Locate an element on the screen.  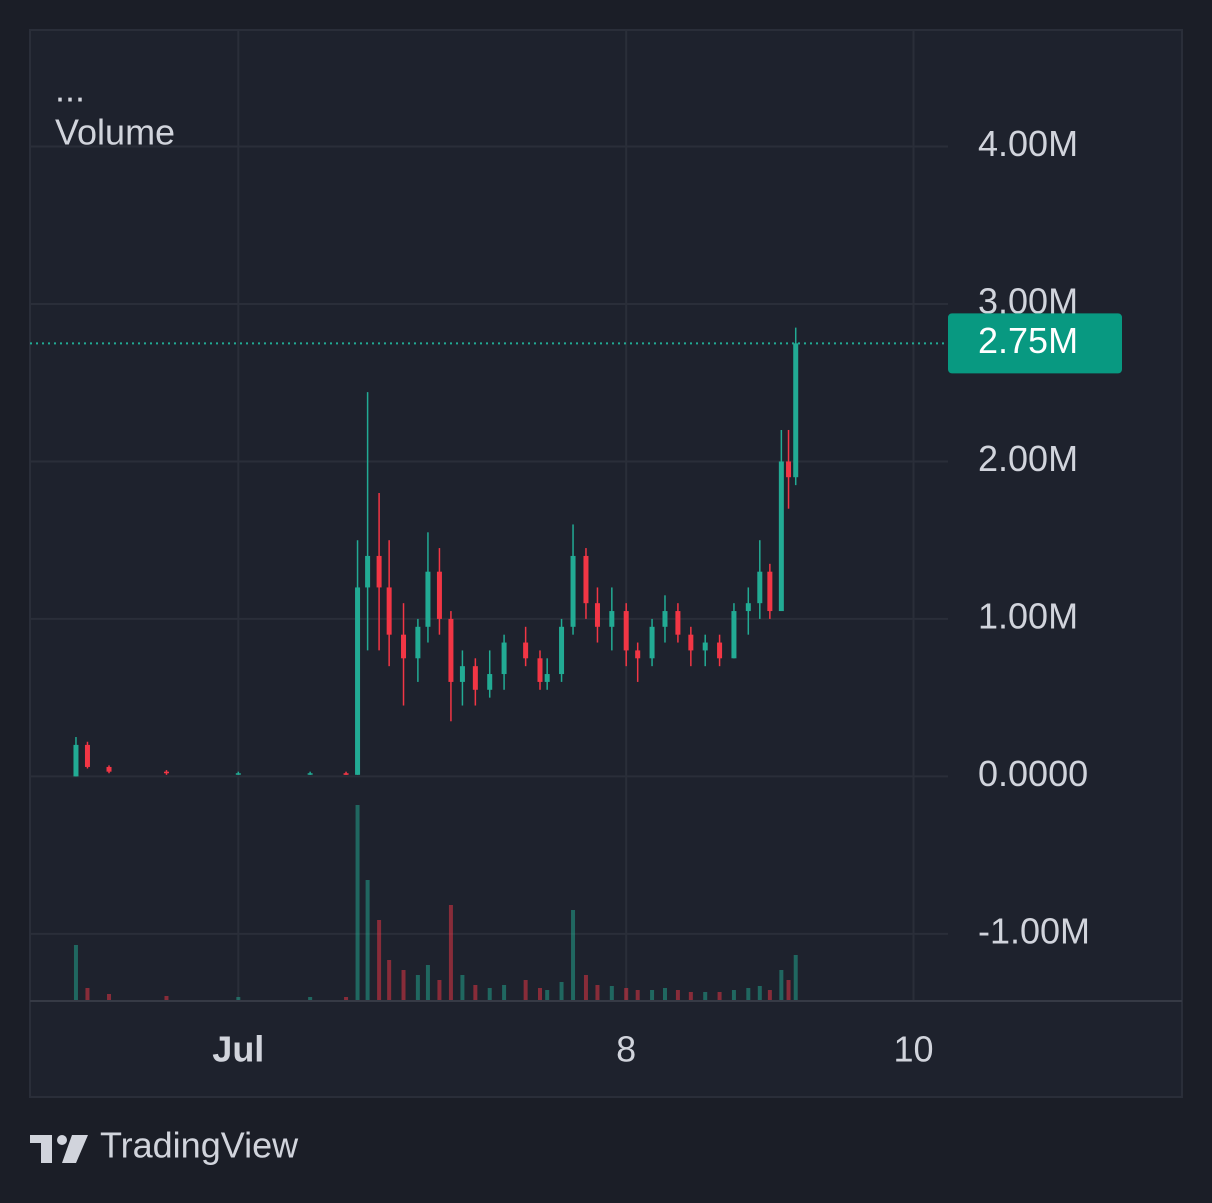
last-price-box is located at coordinates (1035, 343).